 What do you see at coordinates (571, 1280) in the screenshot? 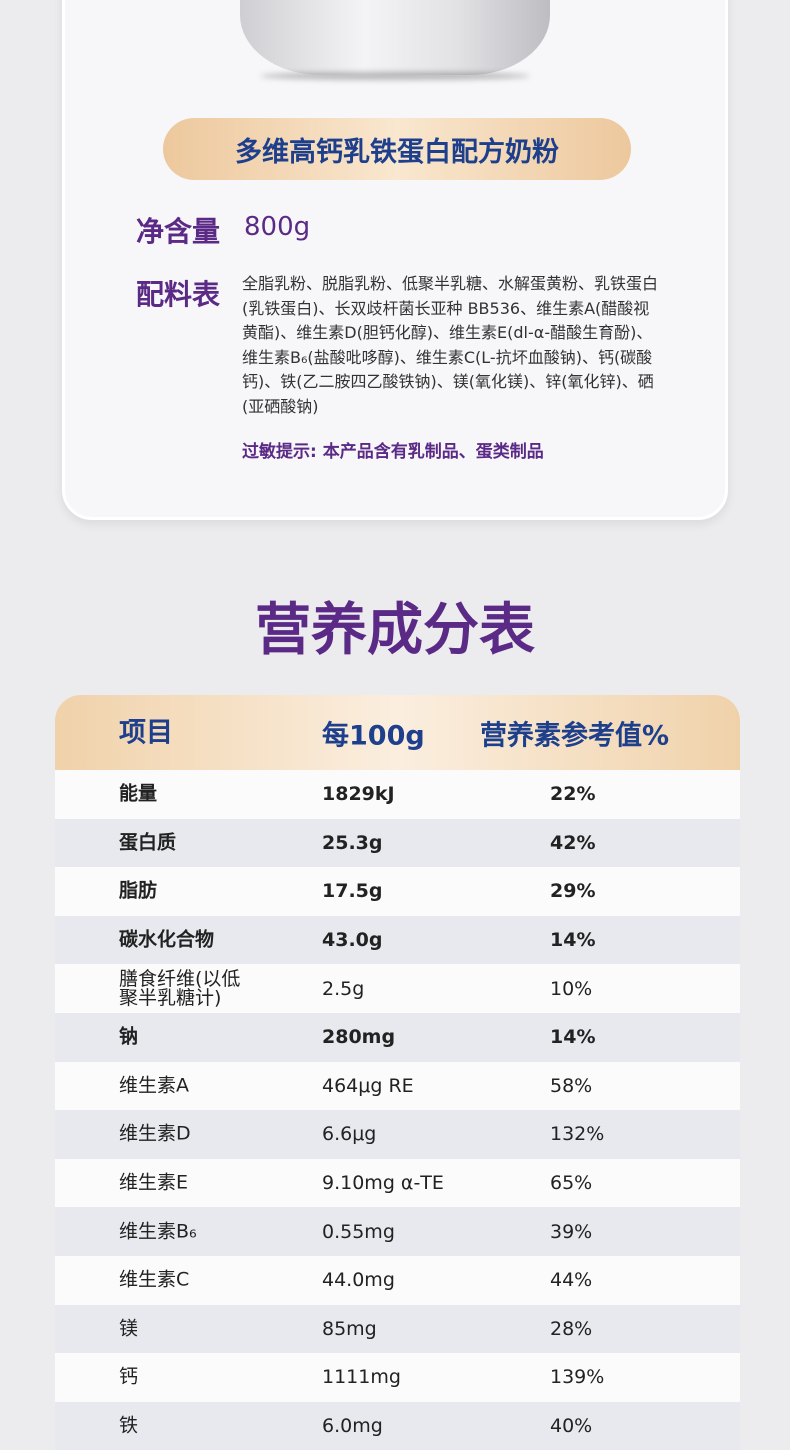
I see `nrv-value: 44%` at bounding box center [571, 1280].